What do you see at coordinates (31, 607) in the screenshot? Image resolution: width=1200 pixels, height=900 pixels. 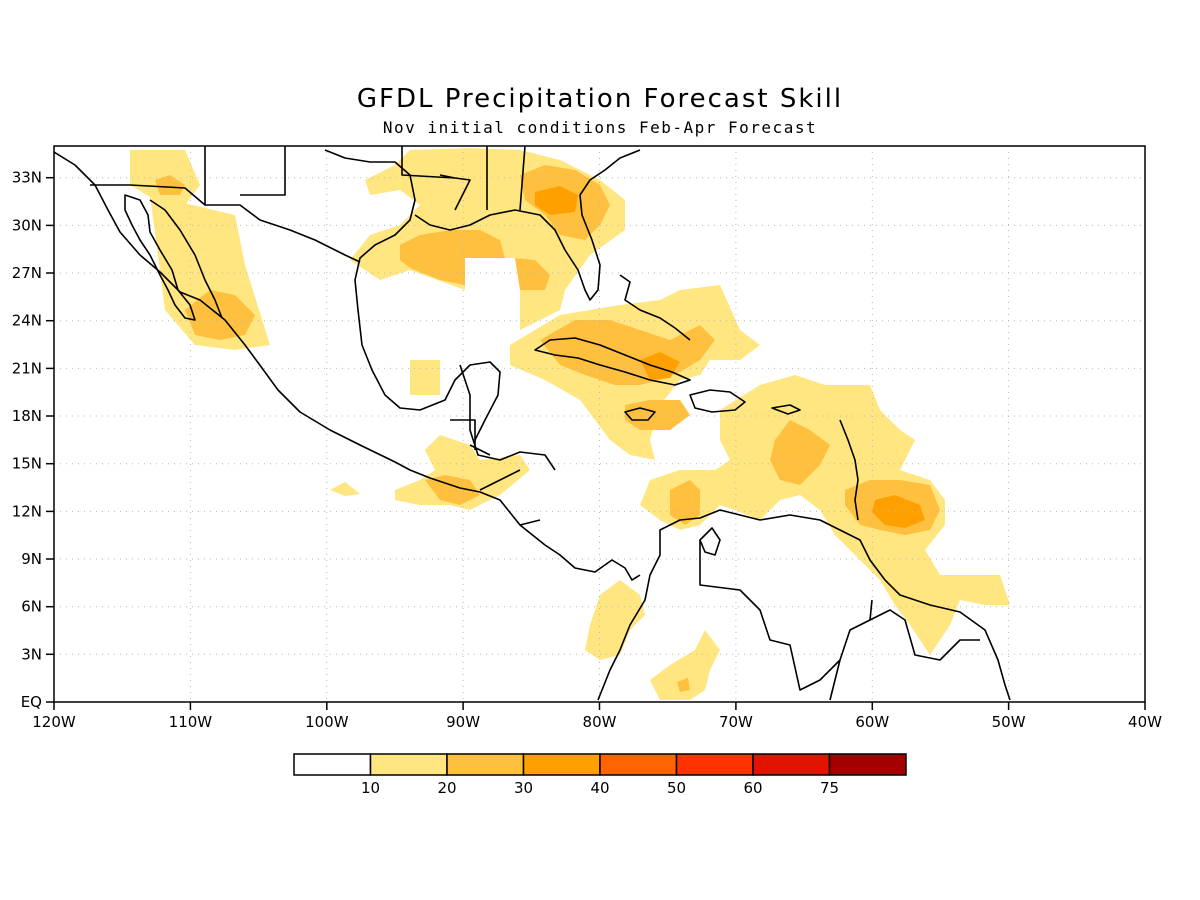 I see `y-tick-label: 6N` at bounding box center [31, 607].